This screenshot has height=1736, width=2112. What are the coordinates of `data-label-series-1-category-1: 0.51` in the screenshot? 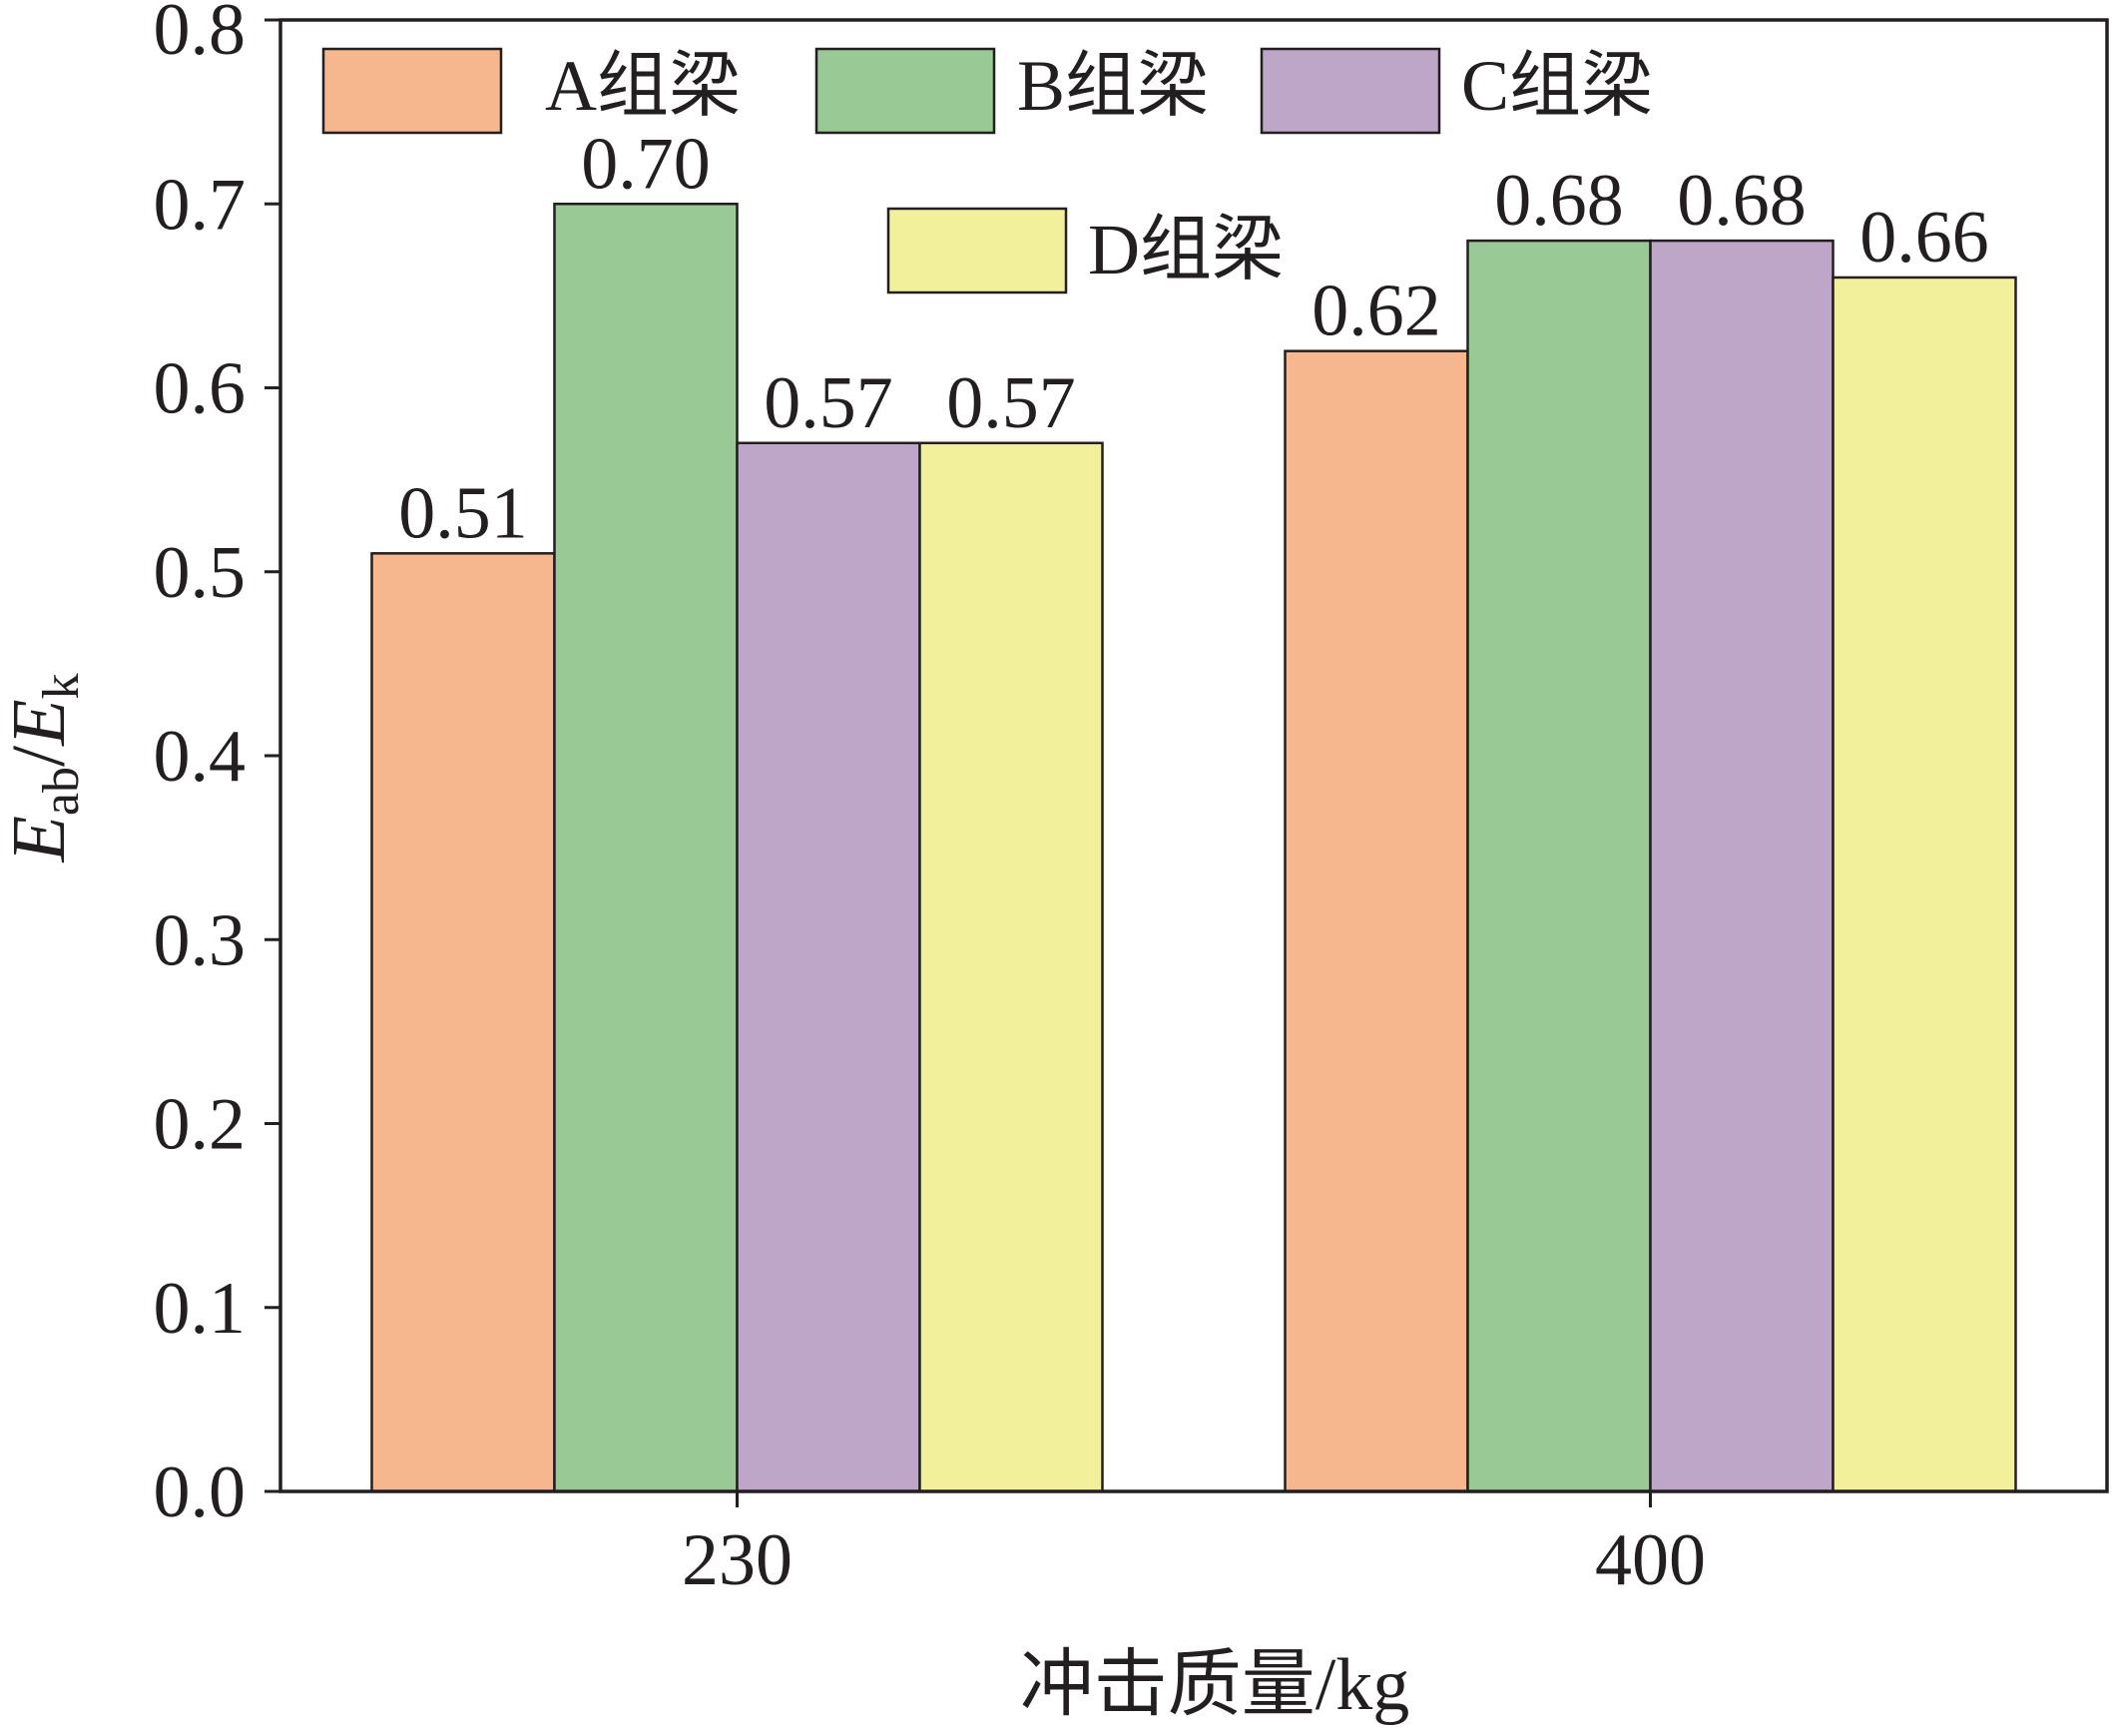 It's located at (463, 513).